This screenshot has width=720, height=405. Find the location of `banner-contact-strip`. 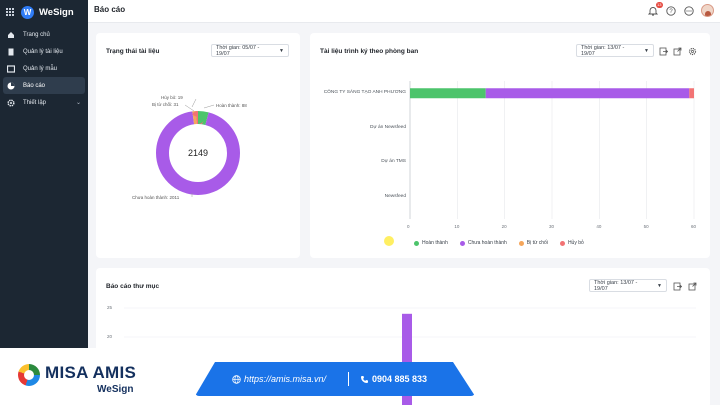

banner-contact-strip is located at coordinates (335, 379).